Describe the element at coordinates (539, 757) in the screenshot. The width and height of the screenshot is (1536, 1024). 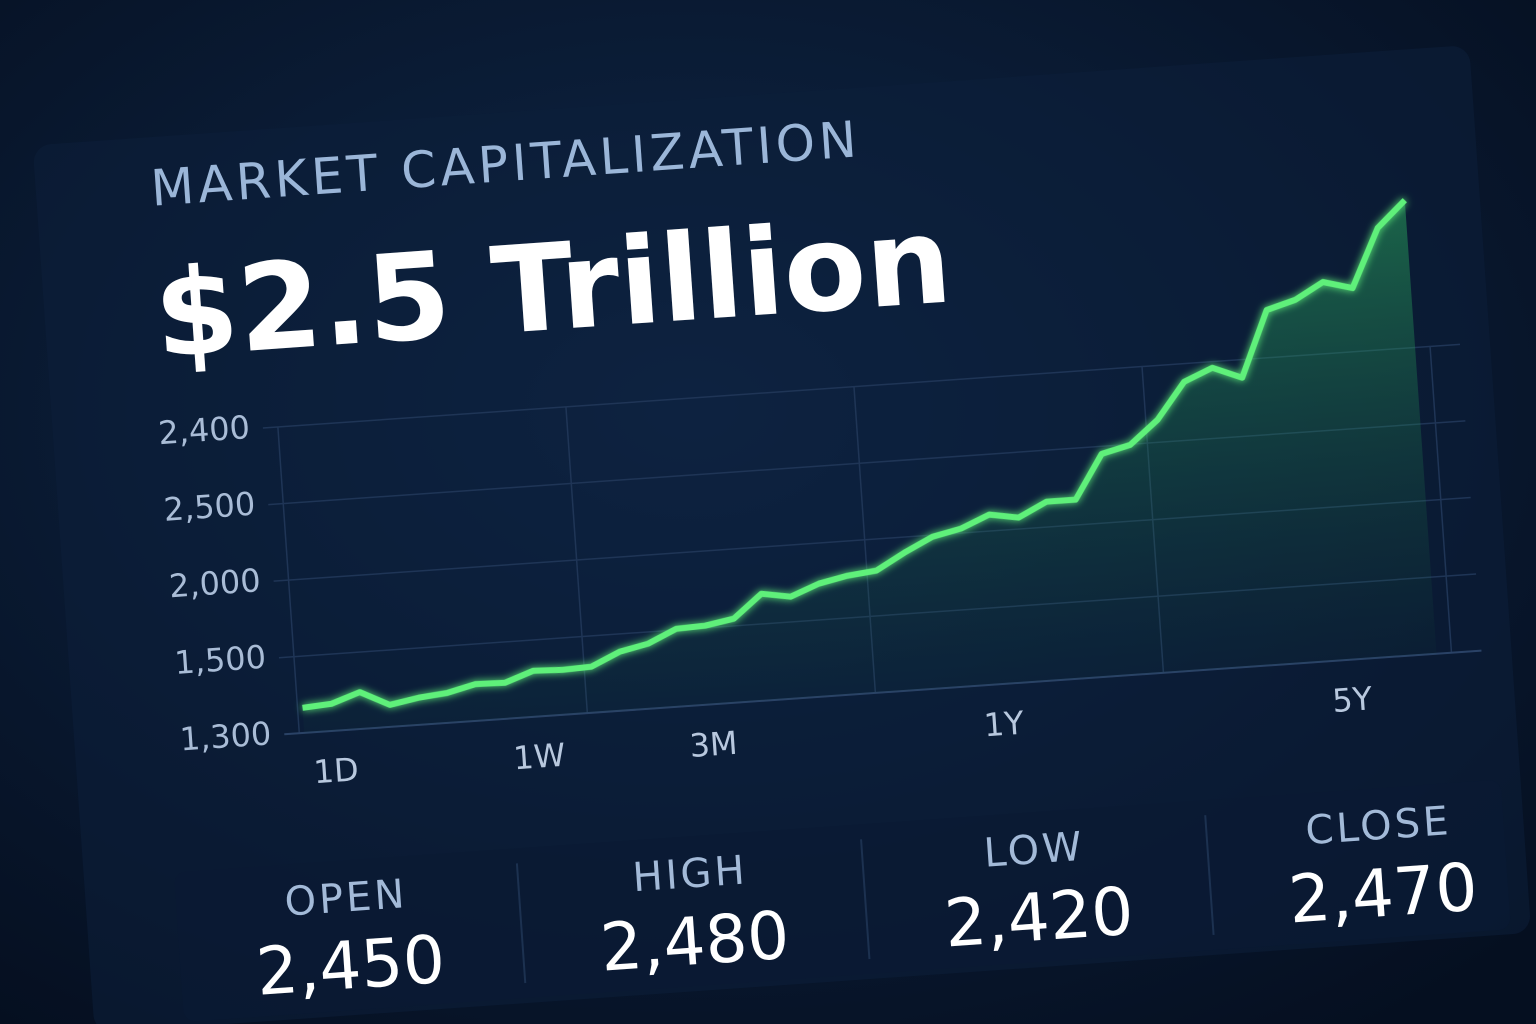
I see `x-tick-label: 1W` at that location.